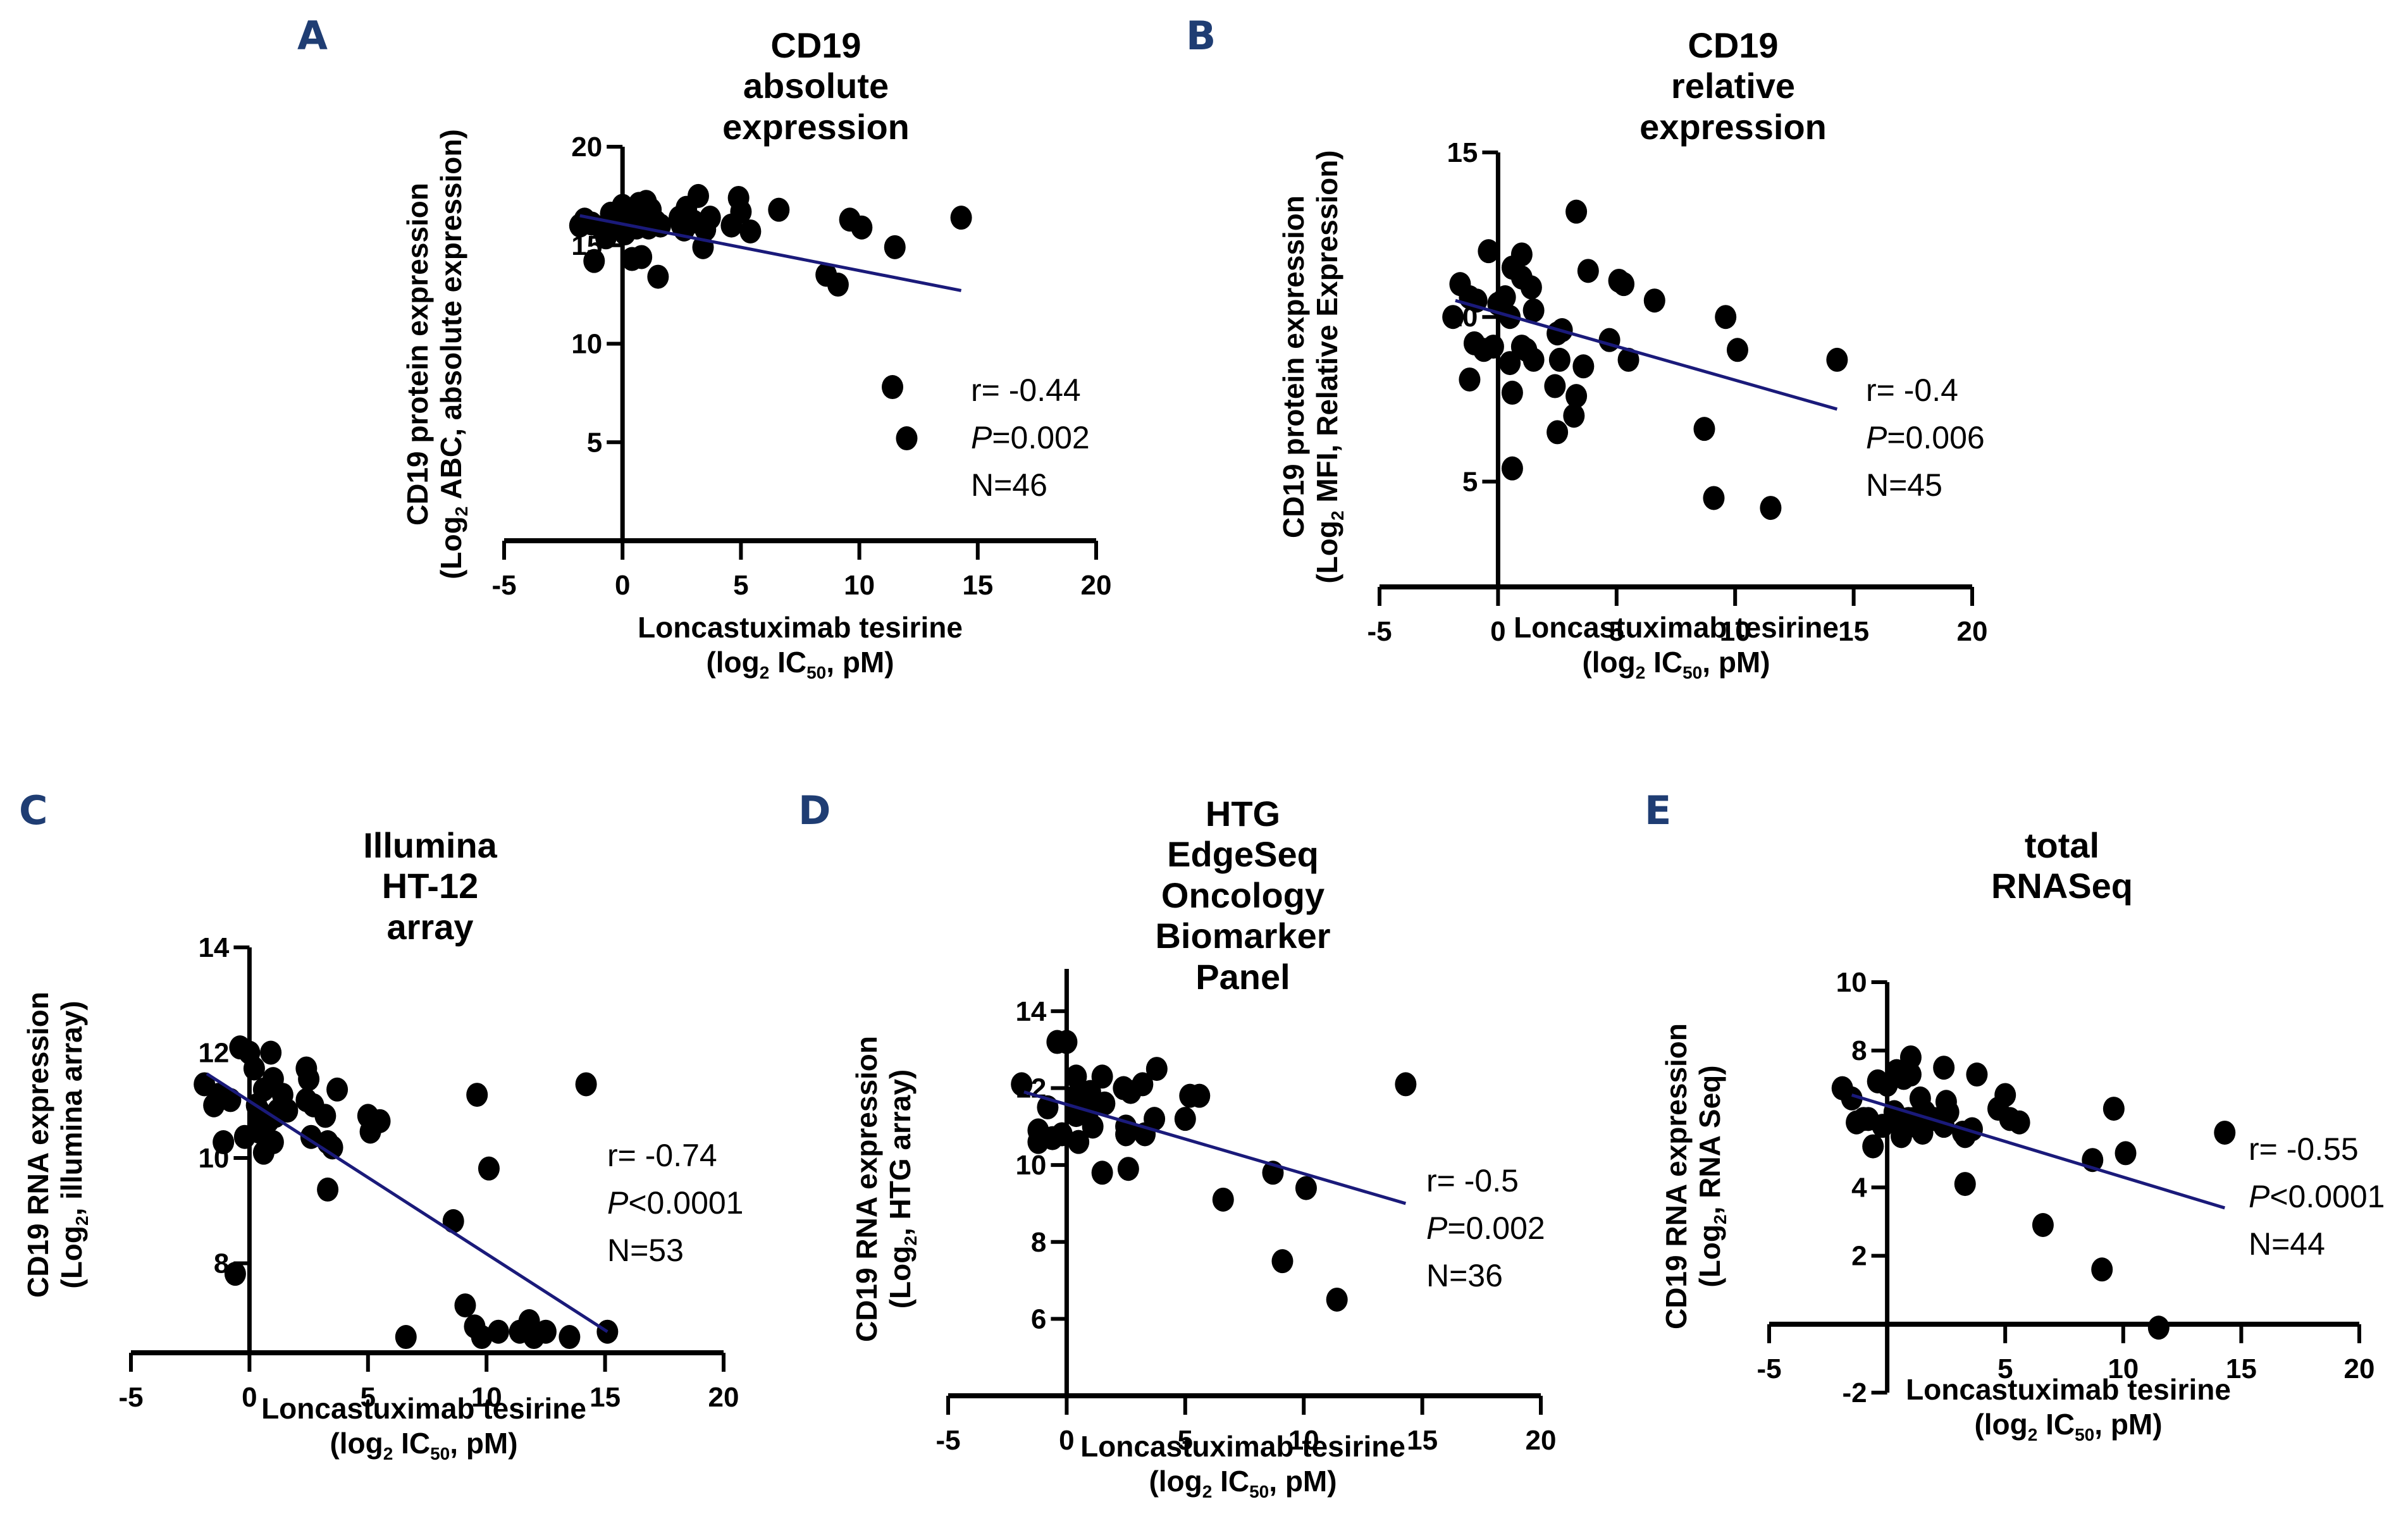 The width and height of the screenshot is (2408, 1521). What do you see at coordinates (2062, 865) in the screenshot?
I see `chart-title-text: total RNASeq` at bounding box center [2062, 865].